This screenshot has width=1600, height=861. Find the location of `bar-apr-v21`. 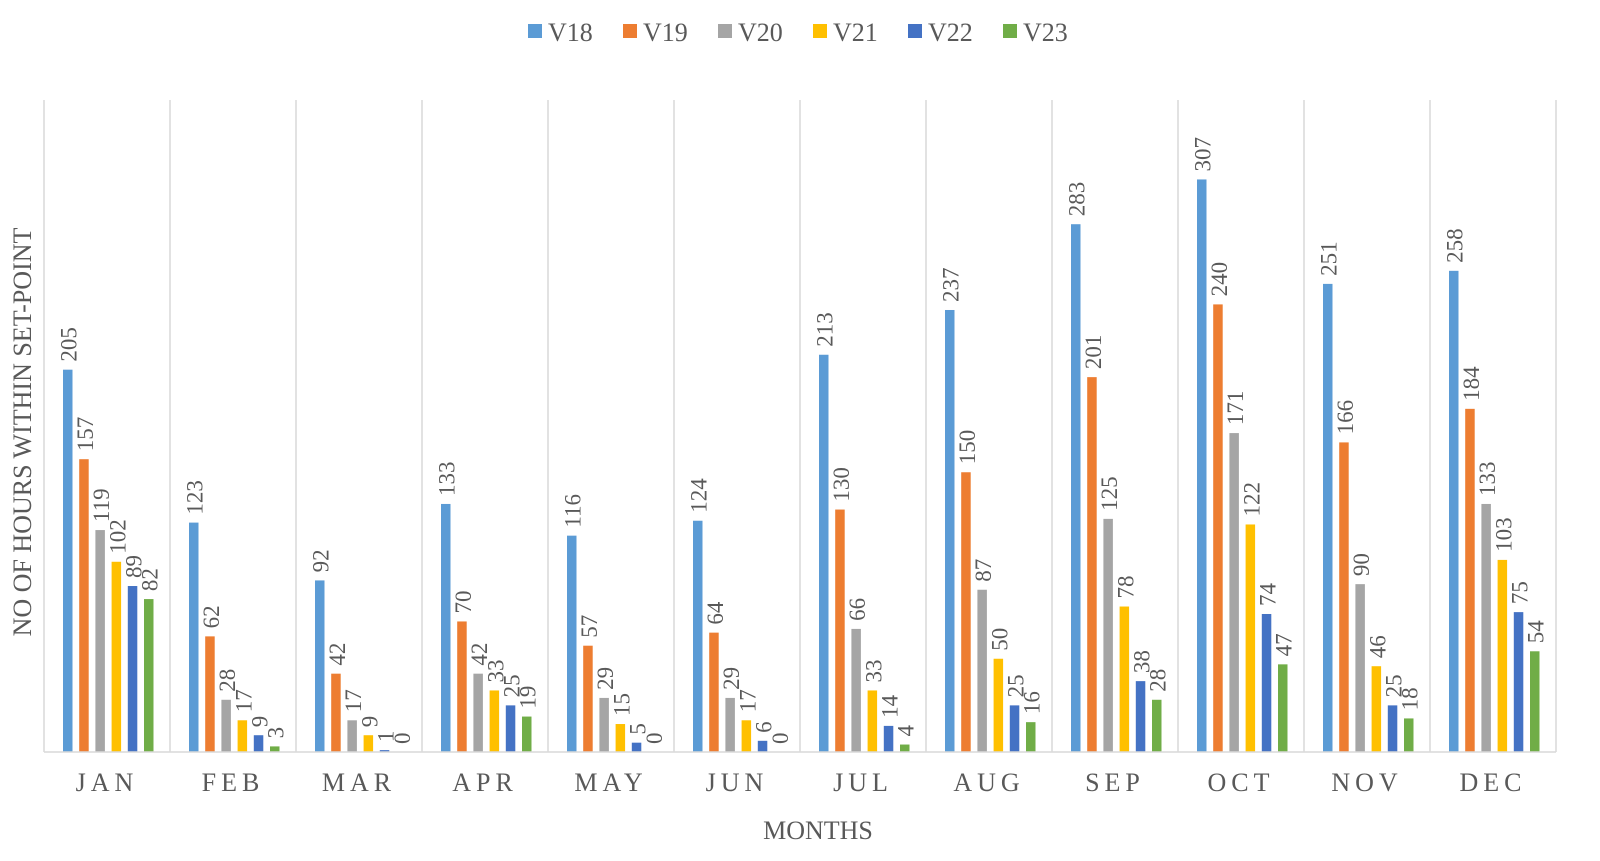

bar-apr-v21 is located at coordinates (494, 721).